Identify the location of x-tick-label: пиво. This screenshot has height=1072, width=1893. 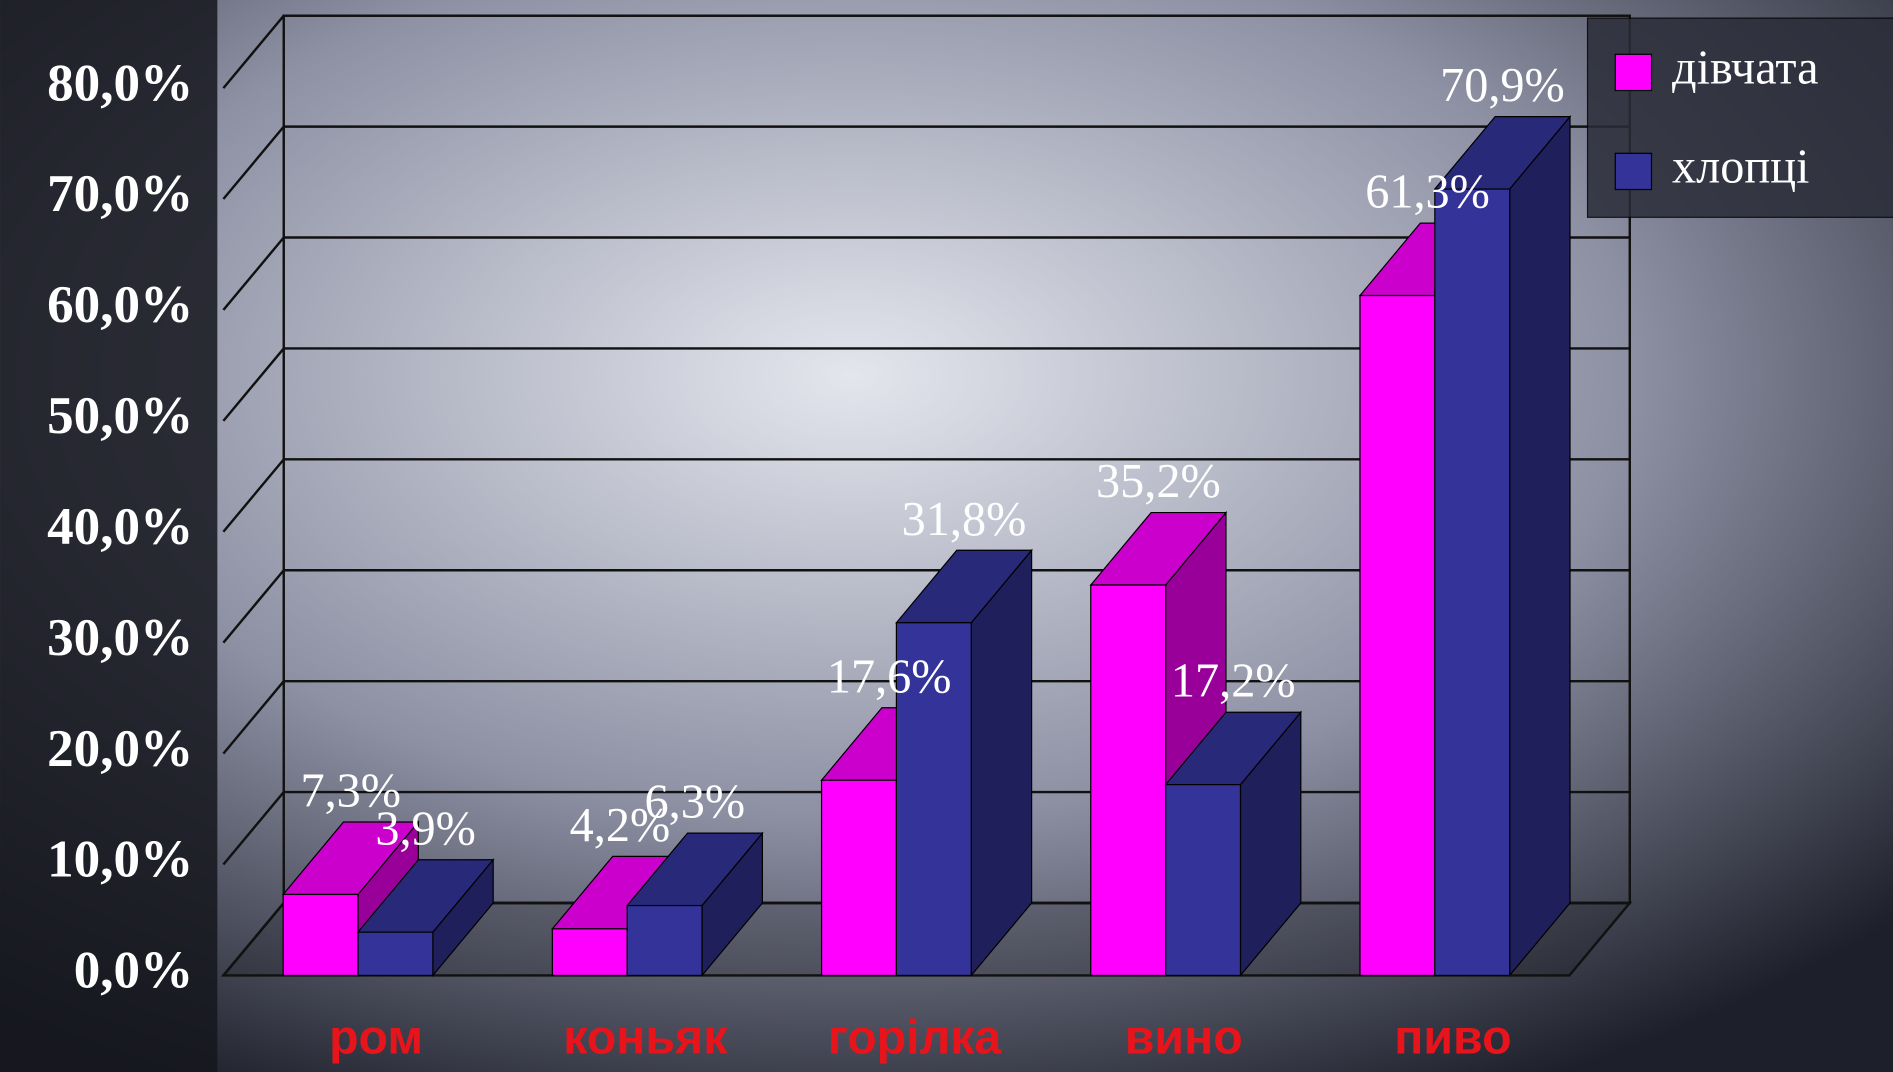
(1452, 1037).